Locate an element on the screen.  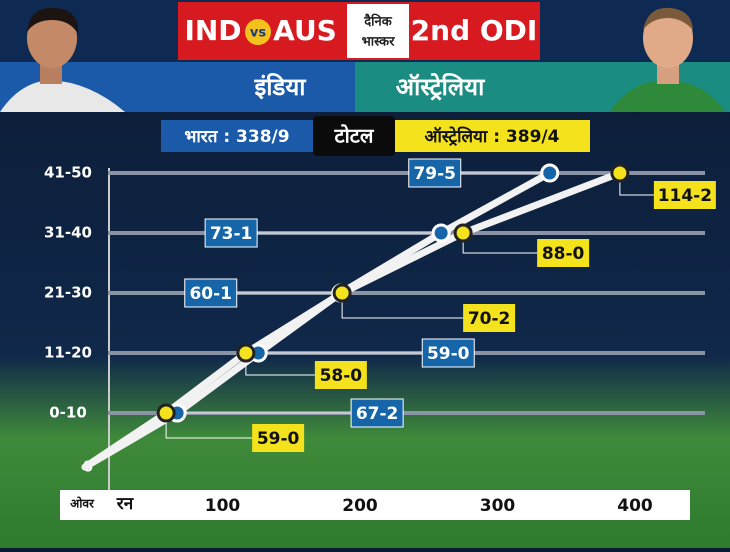
team-left: इंडिया is located at coordinates (280, 87).